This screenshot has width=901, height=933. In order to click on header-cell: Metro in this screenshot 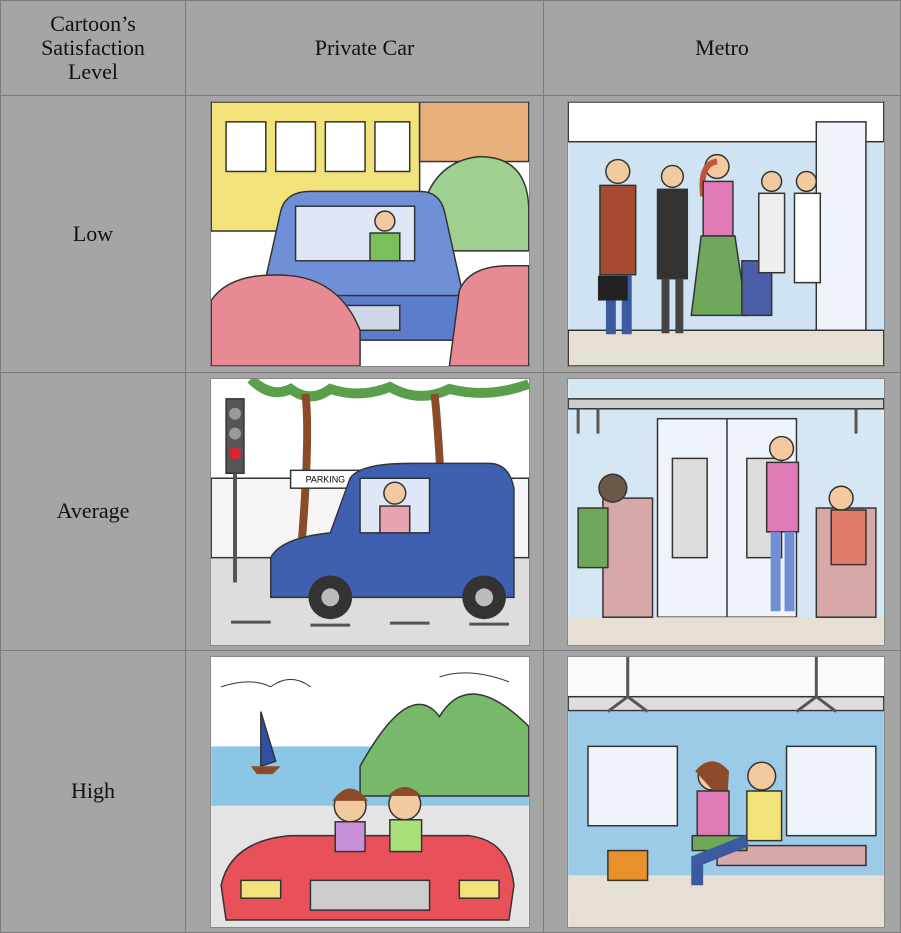, I will do `click(722, 48)`.